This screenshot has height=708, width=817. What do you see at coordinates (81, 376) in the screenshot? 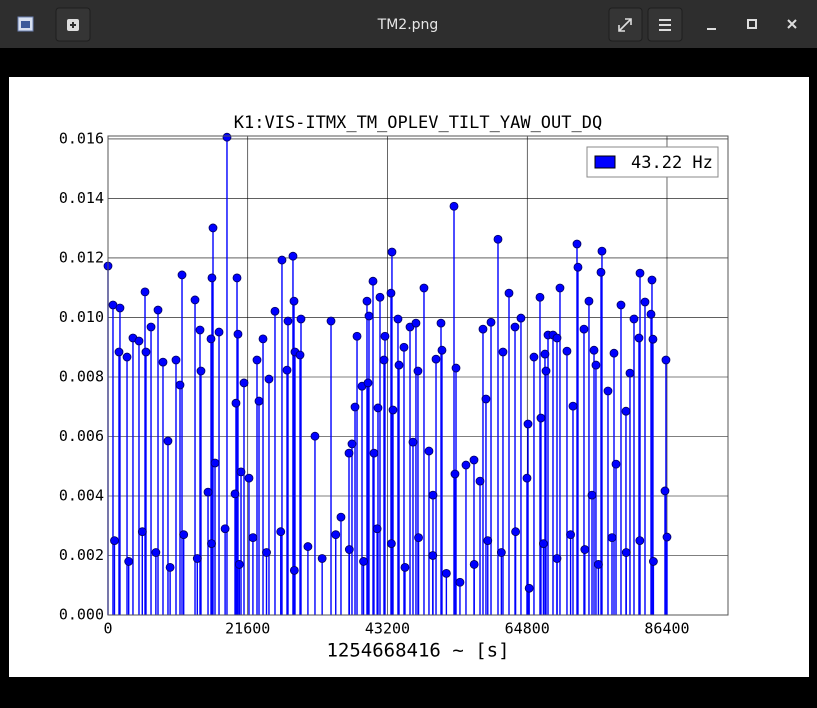
I see `y-tick-label: 0.008` at bounding box center [81, 376].